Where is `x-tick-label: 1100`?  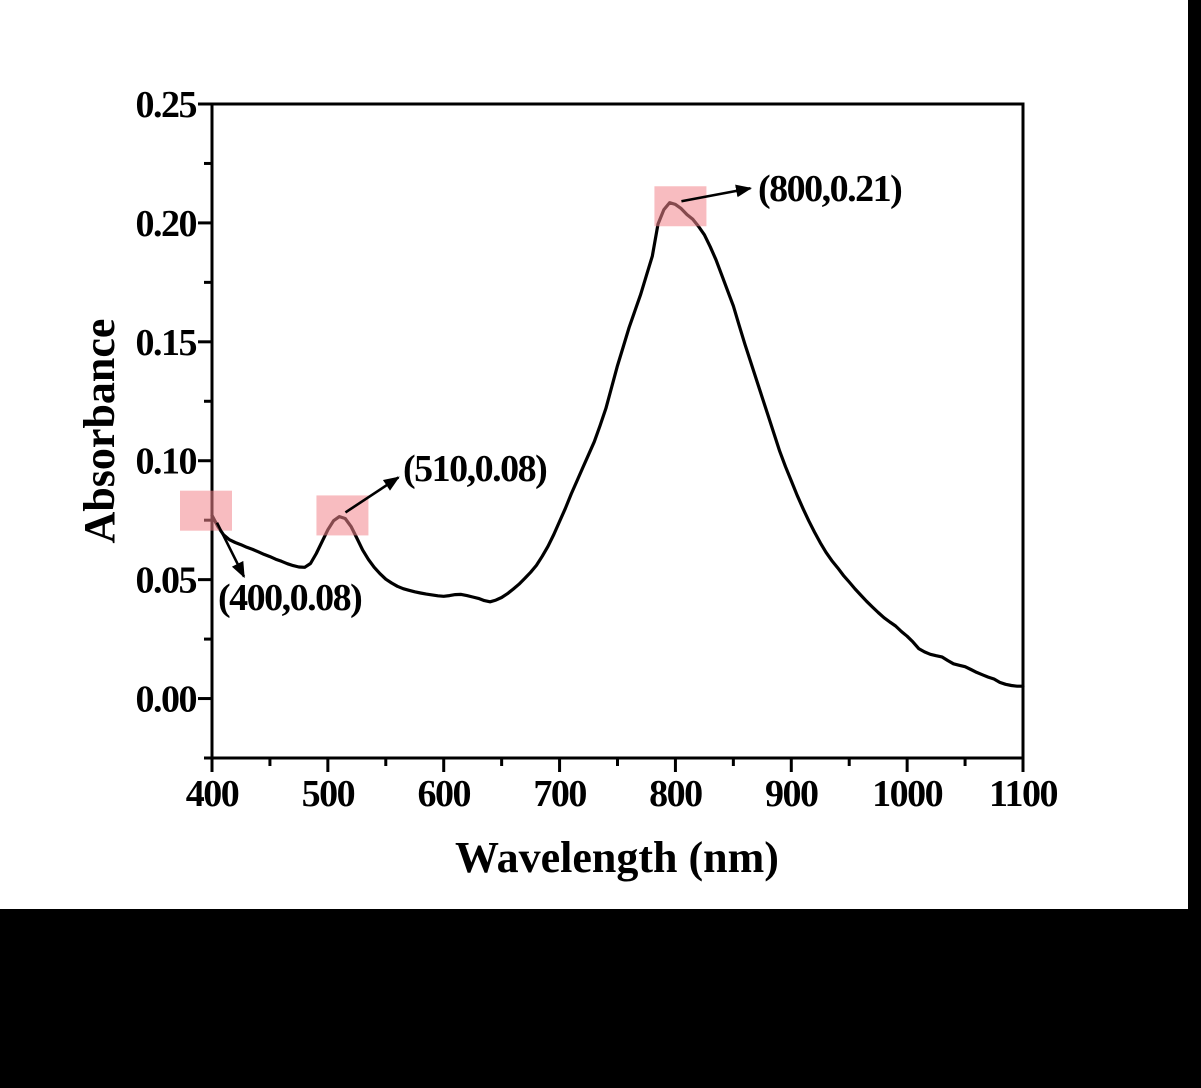 x-tick-label: 1100 is located at coordinates (1023, 794).